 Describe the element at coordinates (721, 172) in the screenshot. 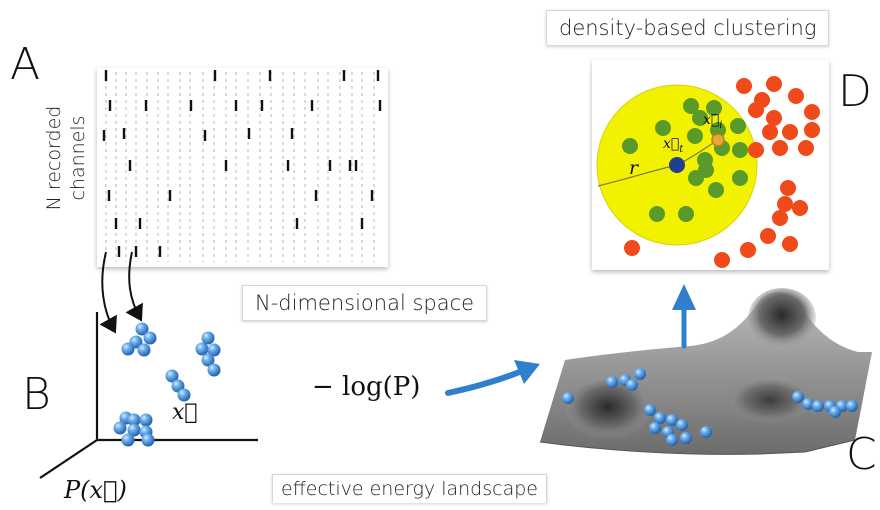

I see `cluster-points` at that location.